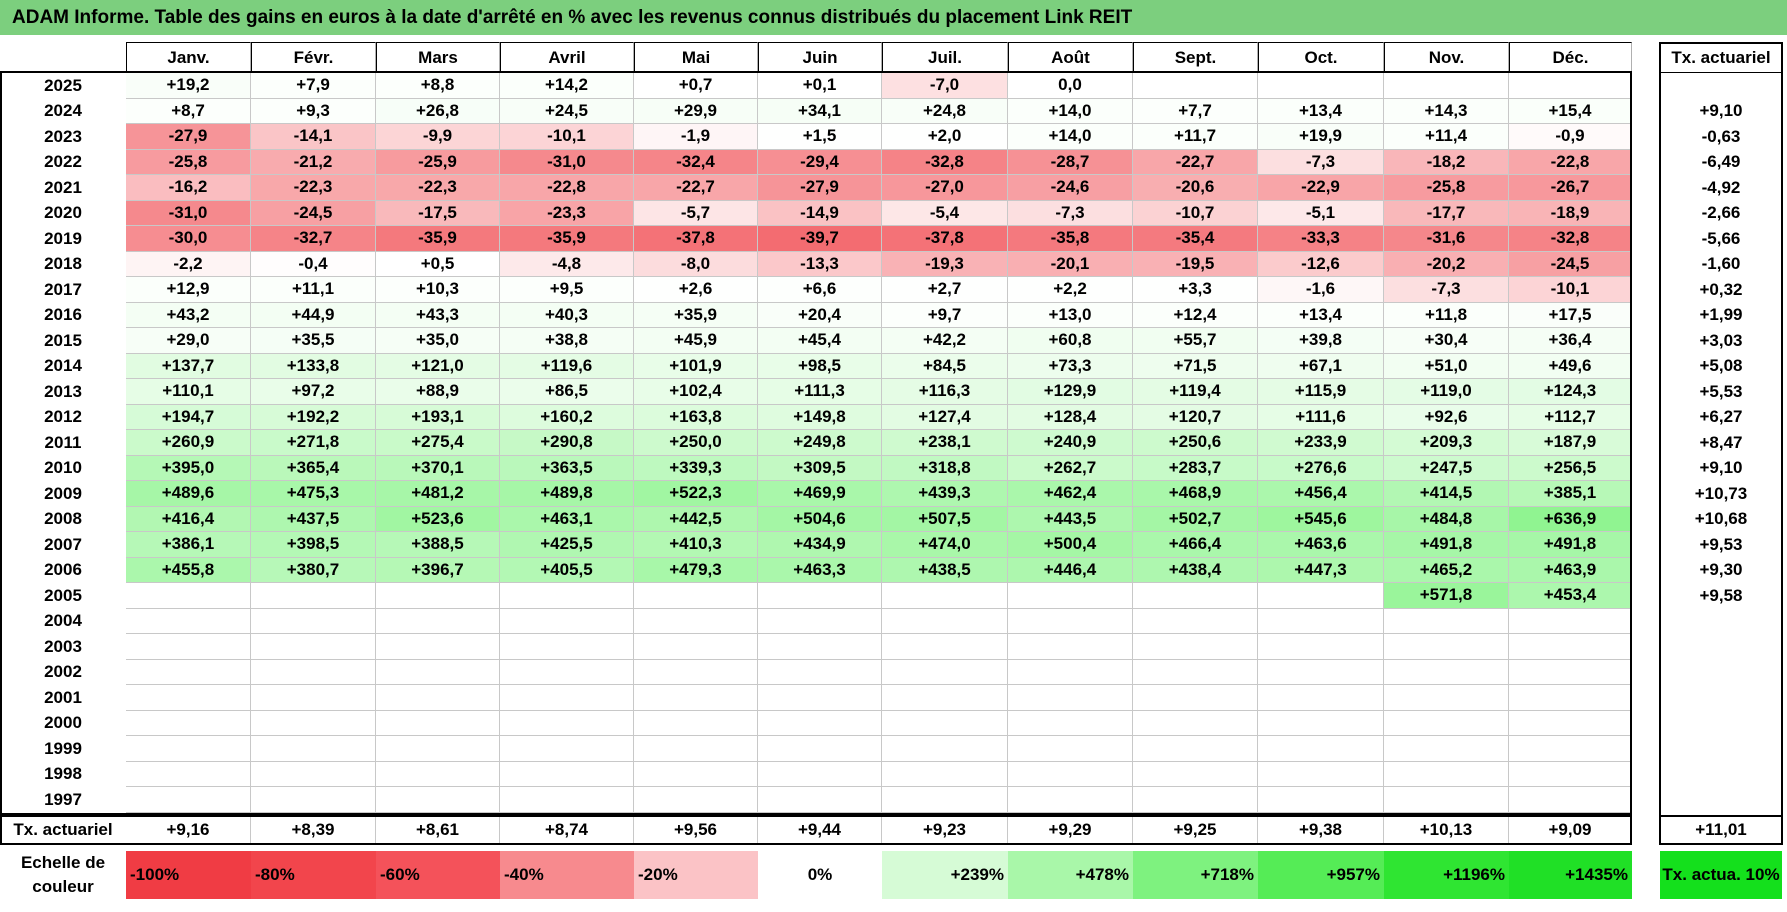 Image resolution: width=1787 pixels, height=912 pixels. Describe the element at coordinates (313, 315) in the screenshot. I see `table-cell: +44,9` at that location.